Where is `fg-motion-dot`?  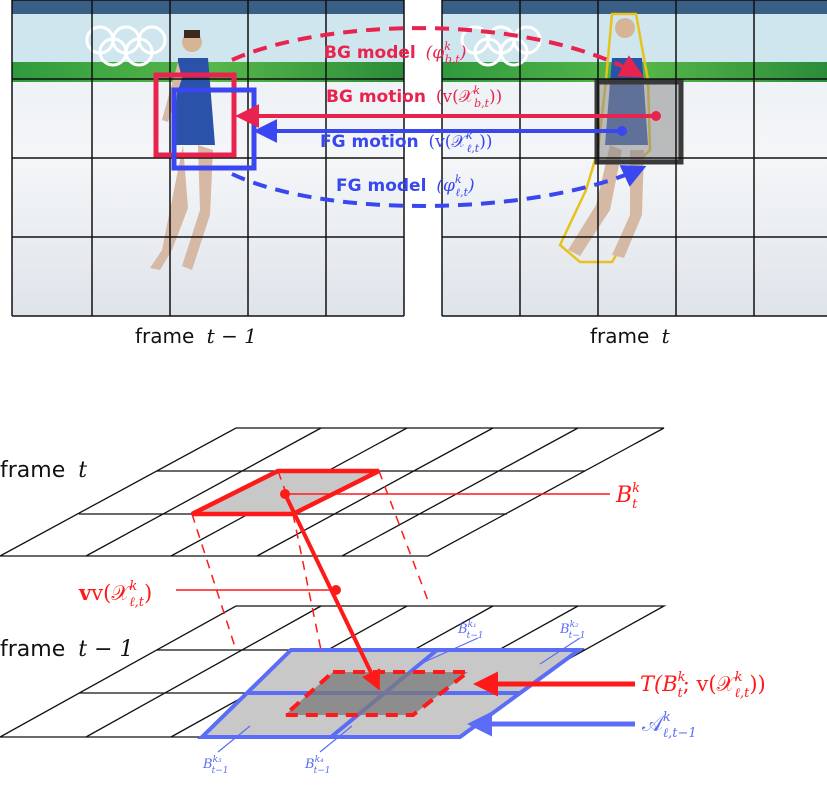 fg-motion-dot is located at coordinates (622, 131).